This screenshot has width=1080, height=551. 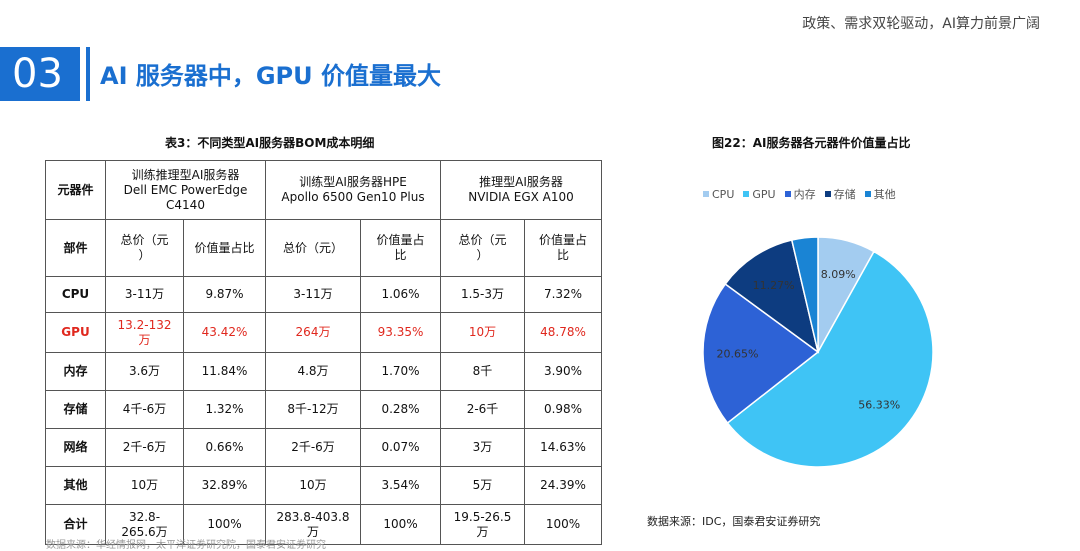 What do you see at coordinates (75, 409) in the screenshot?
I see `part-name: 存储` at bounding box center [75, 409].